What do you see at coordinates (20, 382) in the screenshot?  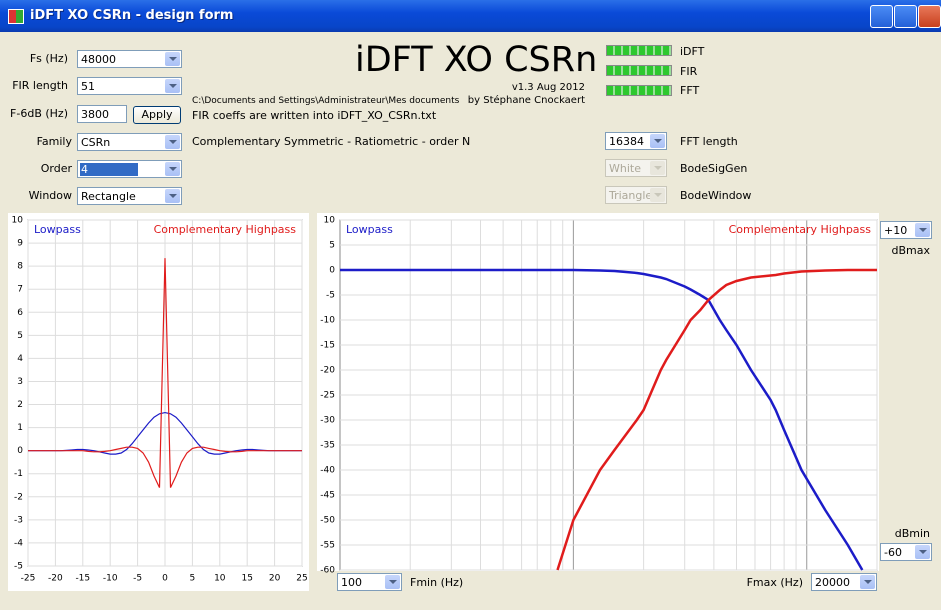 I see `y-tick-label: 3` at bounding box center [20, 382].